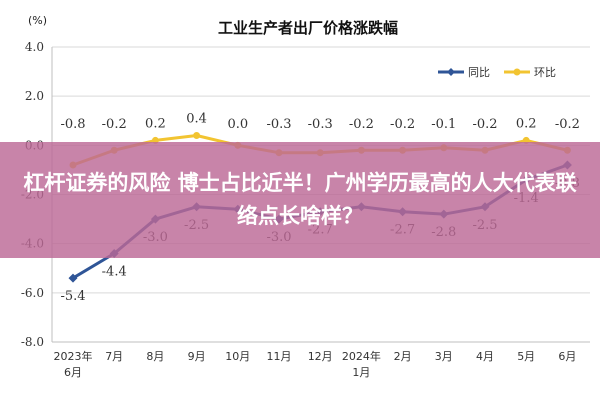 The width and height of the screenshot is (600, 400). Describe the element at coordinates (443, 124) in the screenshot. I see `data-label: -0.1` at that location.